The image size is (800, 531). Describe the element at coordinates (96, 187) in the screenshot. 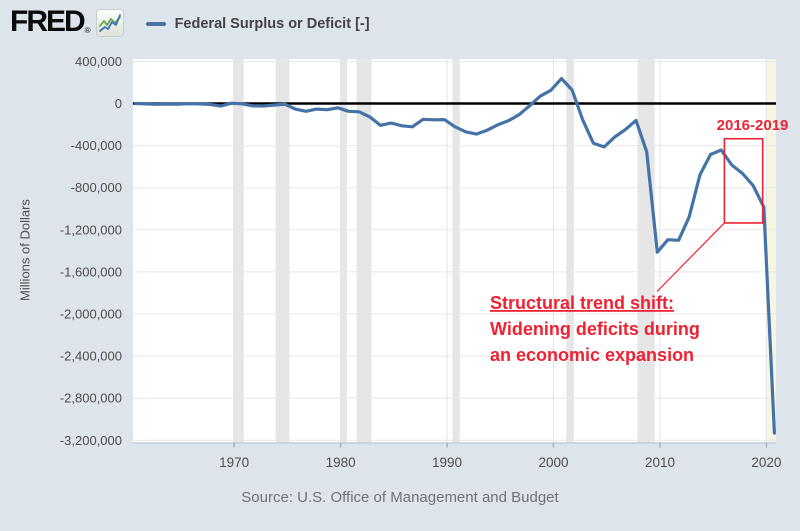

I see `y-tick-label: -800,000` at that location.